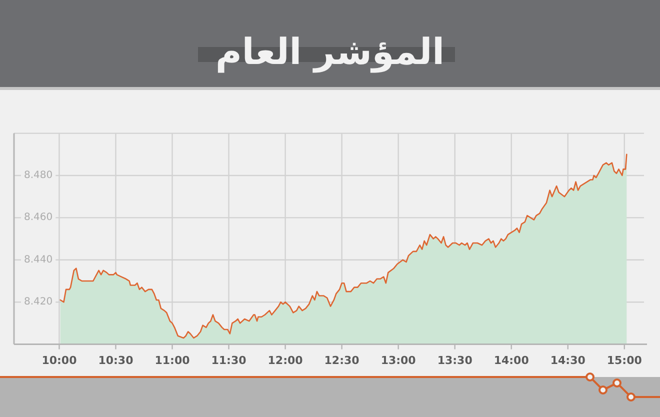 The image size is (660, 417). Describe the element at coordinates (512, 360) in the screenshot. I see `x-tick-label: 14:00` at that location.